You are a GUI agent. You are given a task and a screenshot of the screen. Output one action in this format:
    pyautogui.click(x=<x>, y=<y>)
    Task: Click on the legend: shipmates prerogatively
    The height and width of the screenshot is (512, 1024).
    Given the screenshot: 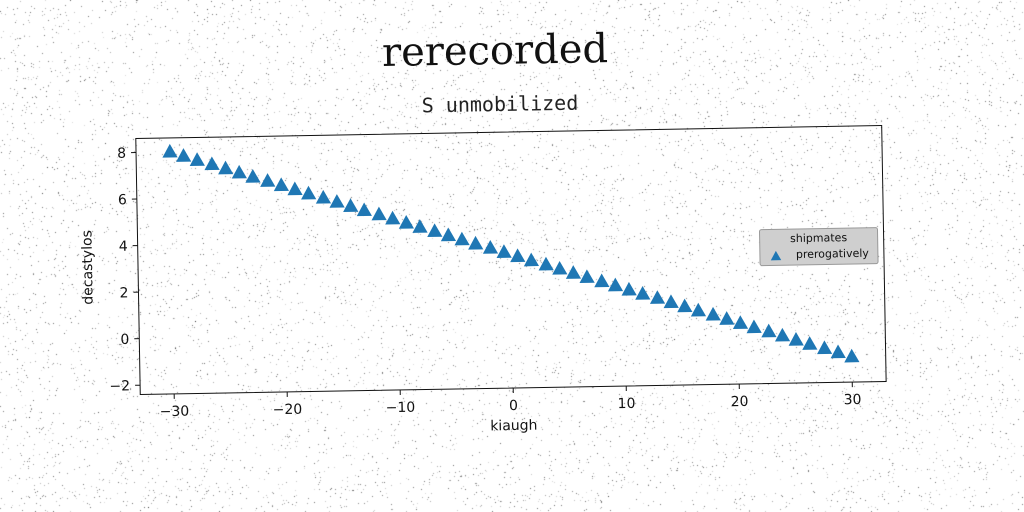 What is the action you would take?
    pyautogui.click(x=819, y=247)
    